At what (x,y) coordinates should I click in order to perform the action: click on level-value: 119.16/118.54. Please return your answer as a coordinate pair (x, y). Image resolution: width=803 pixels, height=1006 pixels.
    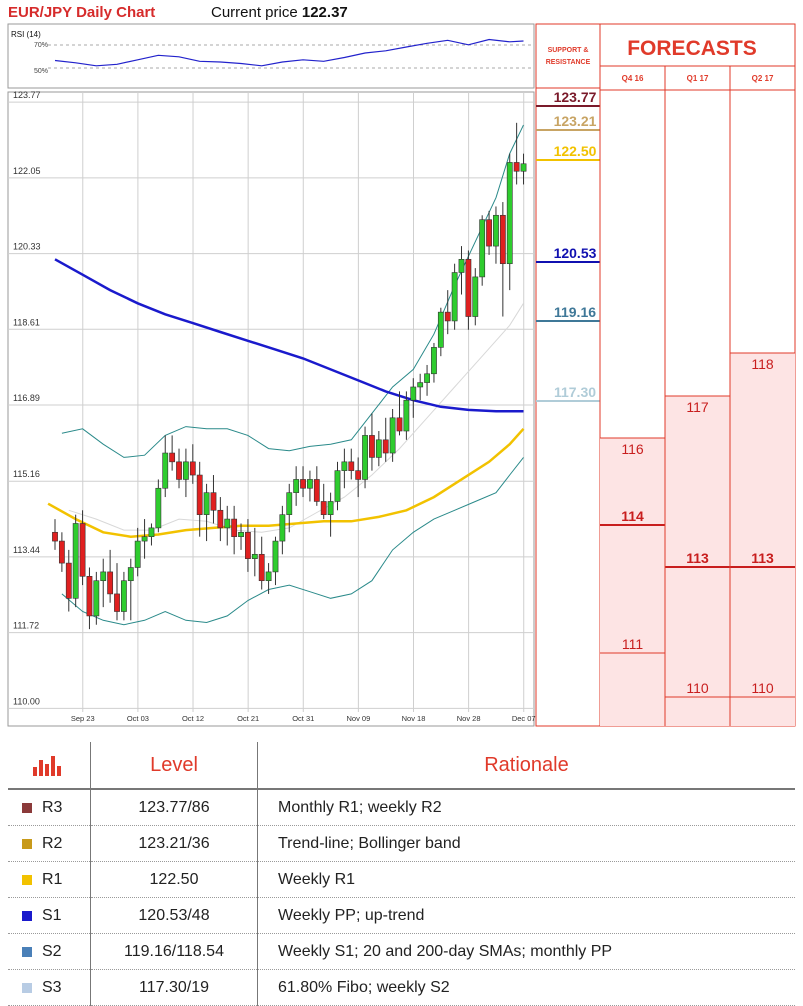
    Looking at the image, I should click on (174, 951).